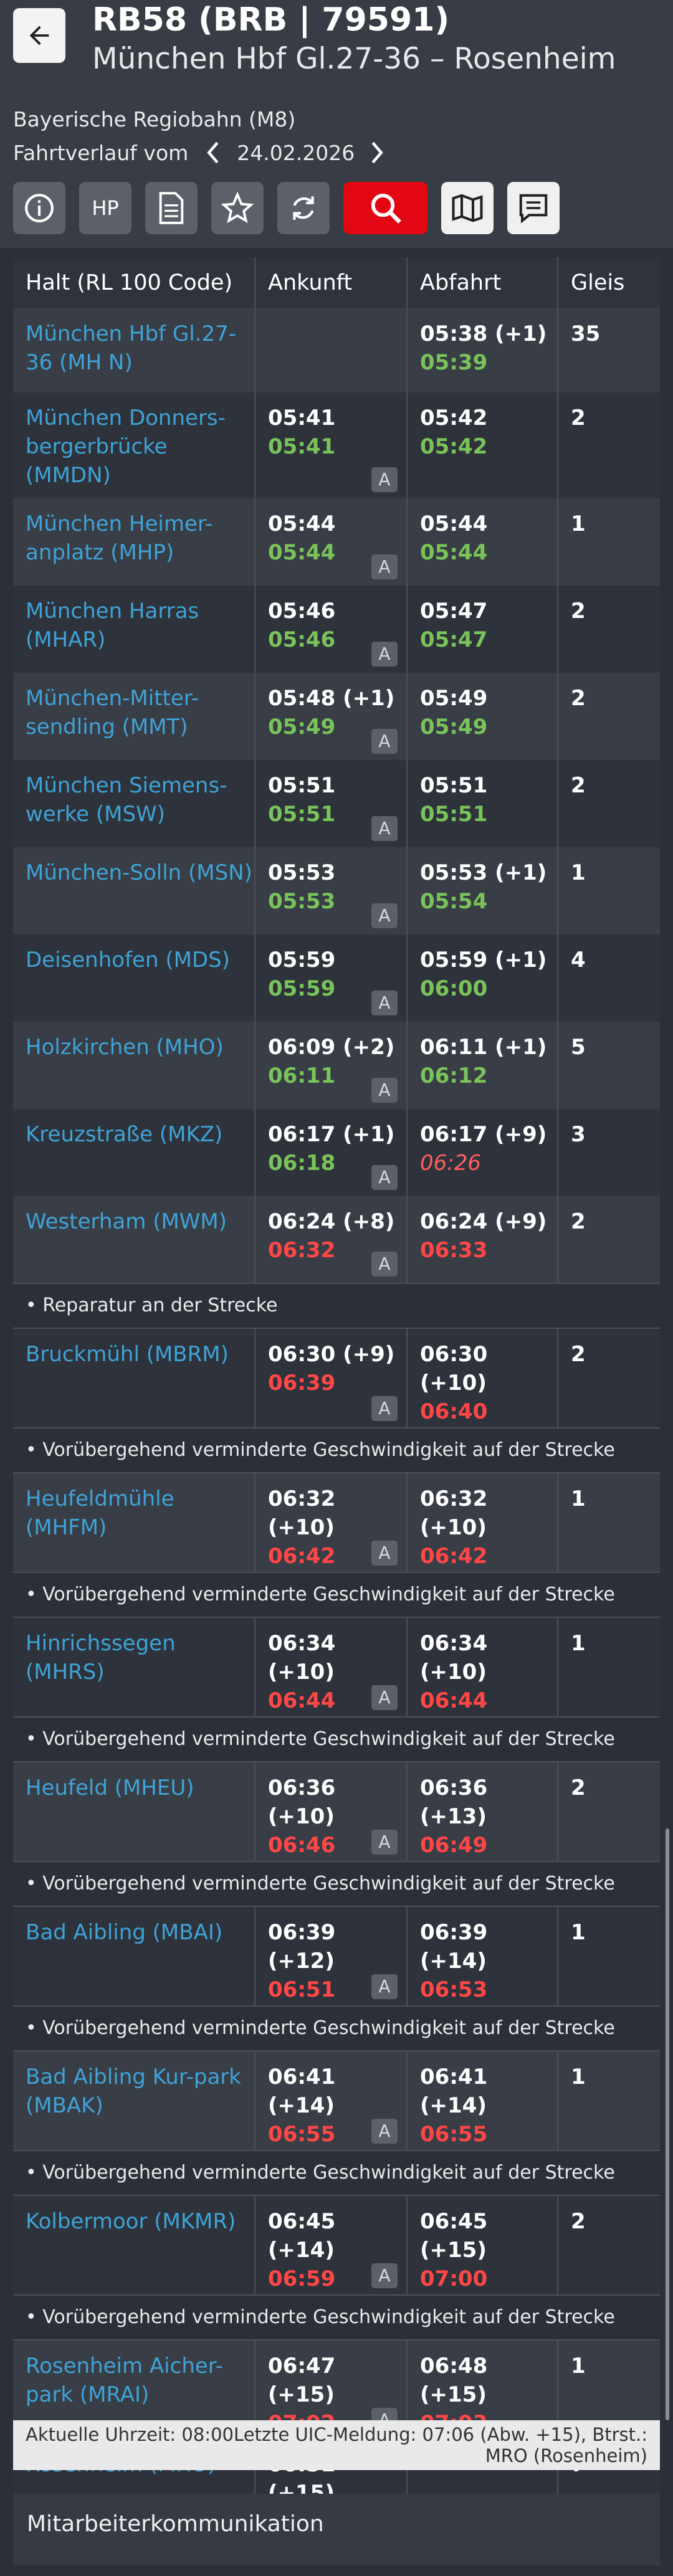  Describe the element at coordinates (131, 2221) in the screenshot. I see `stop-name-link: Kolbermoor (MKMR)` at that location.